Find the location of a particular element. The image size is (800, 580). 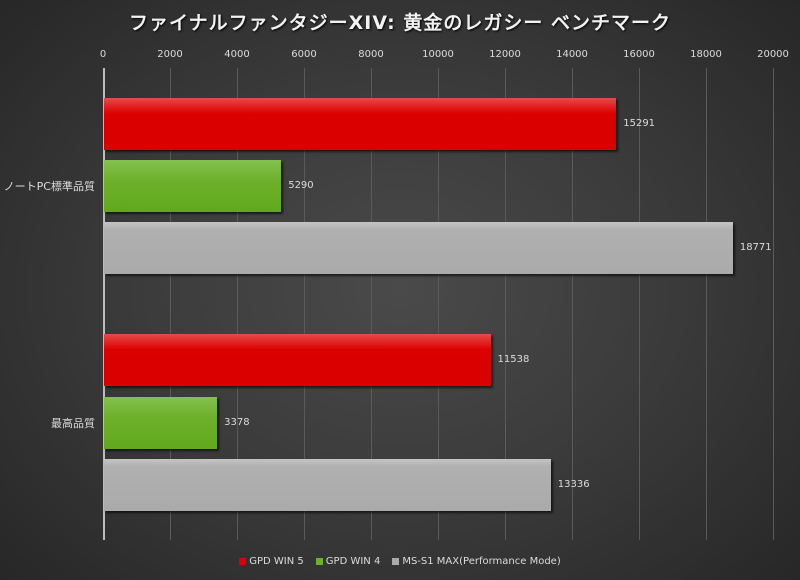

x-tick-label: 16000 is located at coordinates (639, 54).